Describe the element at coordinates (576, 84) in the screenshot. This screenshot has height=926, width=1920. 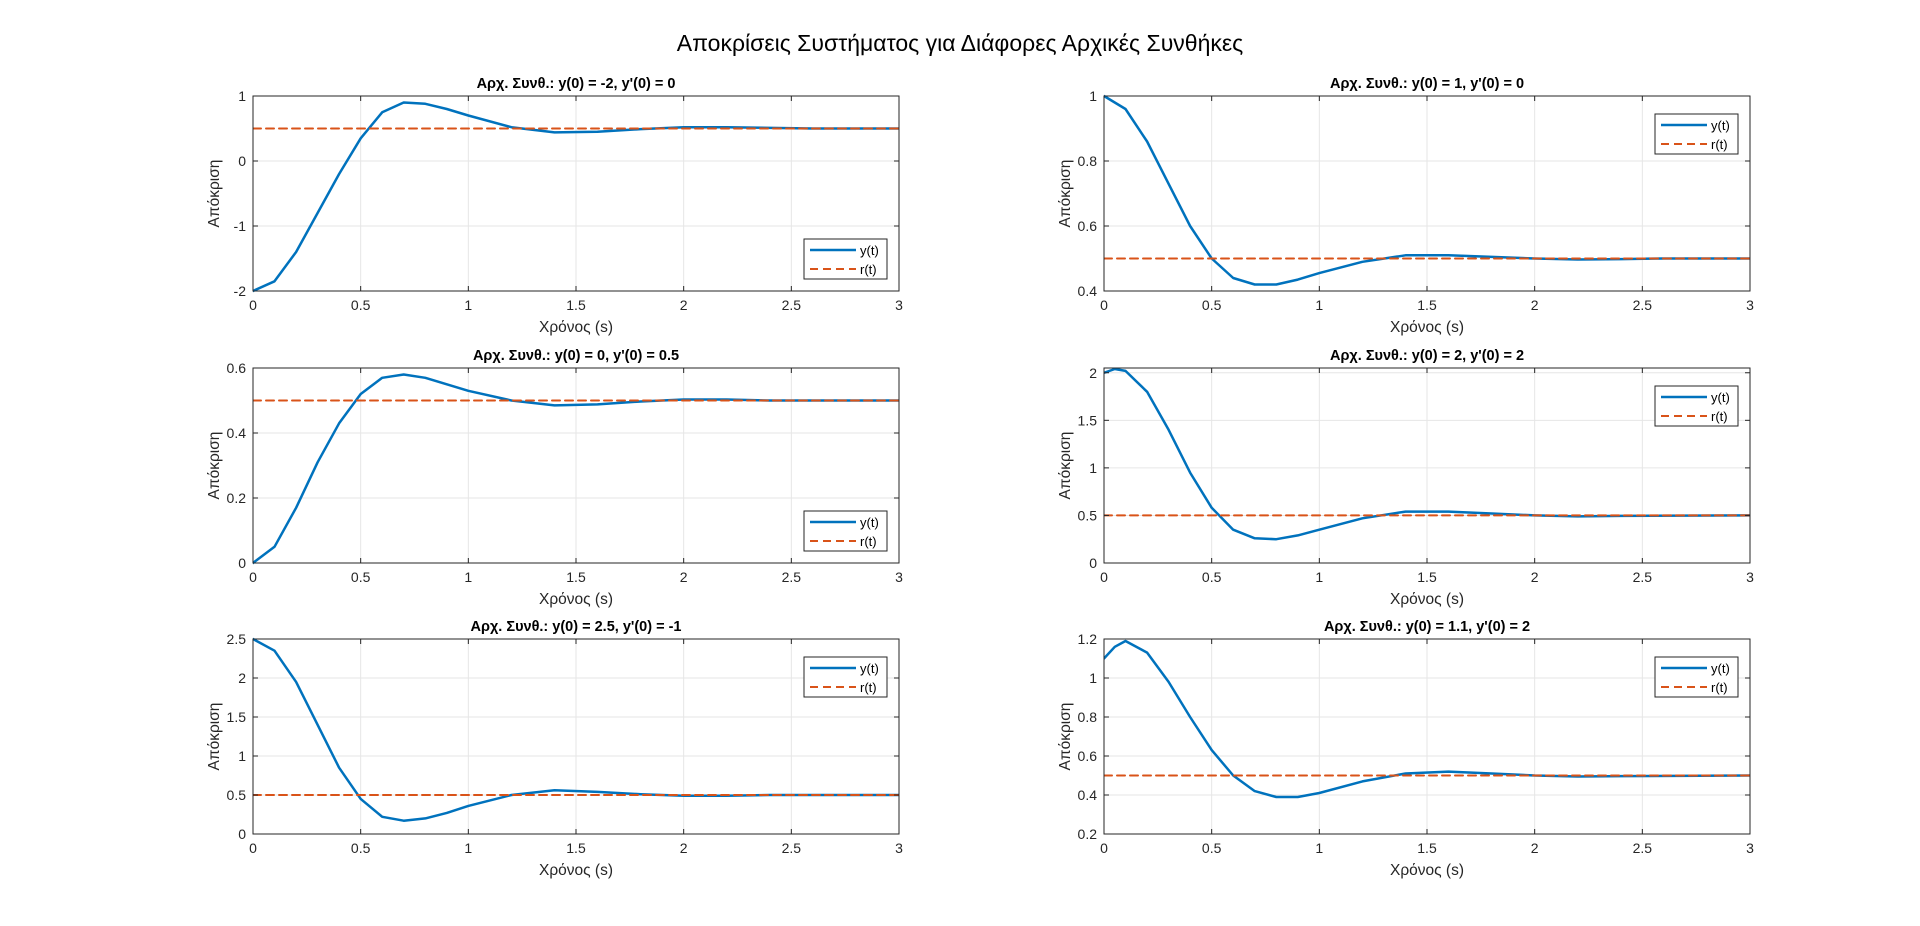
I see `subplot-title: Αρχ. Συνθ.: y(0) = -2, y'(0) = 0` at that location.